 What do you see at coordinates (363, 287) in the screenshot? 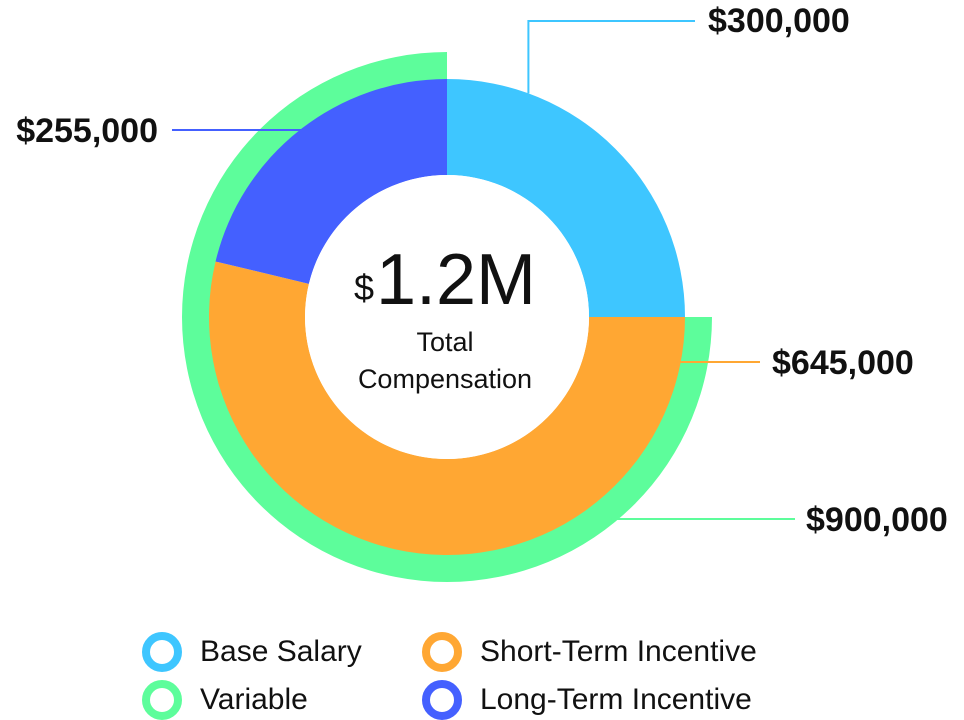
I see `center-currency-symbol: $` at bounding box center [363, 287].